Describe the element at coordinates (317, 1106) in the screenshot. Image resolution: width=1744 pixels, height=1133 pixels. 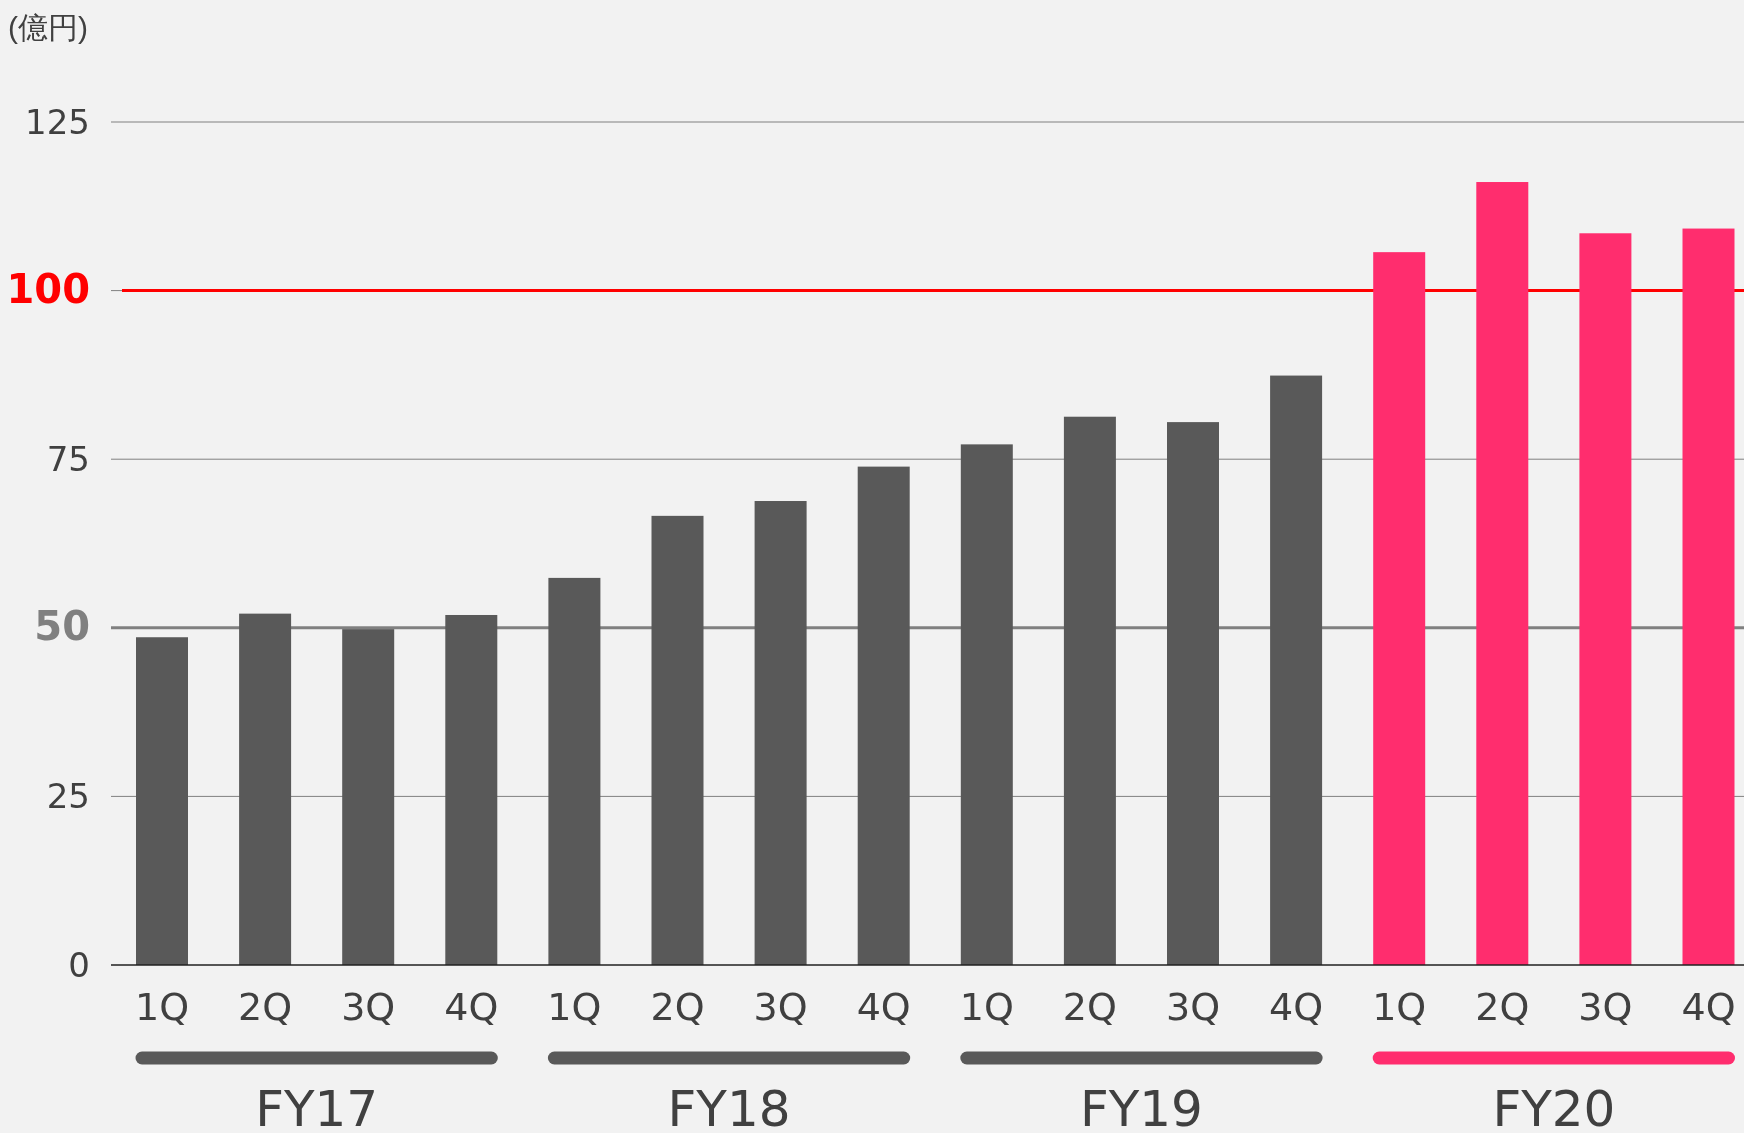
I see `text: FY17` at that location.